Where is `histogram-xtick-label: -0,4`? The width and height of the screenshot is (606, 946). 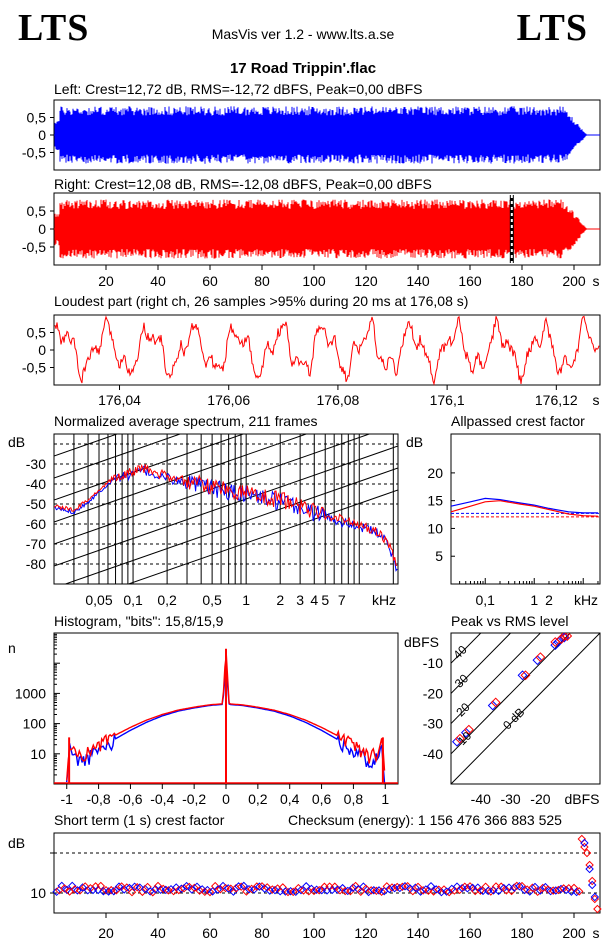 histogram-xtick-label: -0,4 is located at coordinates (162, 799).